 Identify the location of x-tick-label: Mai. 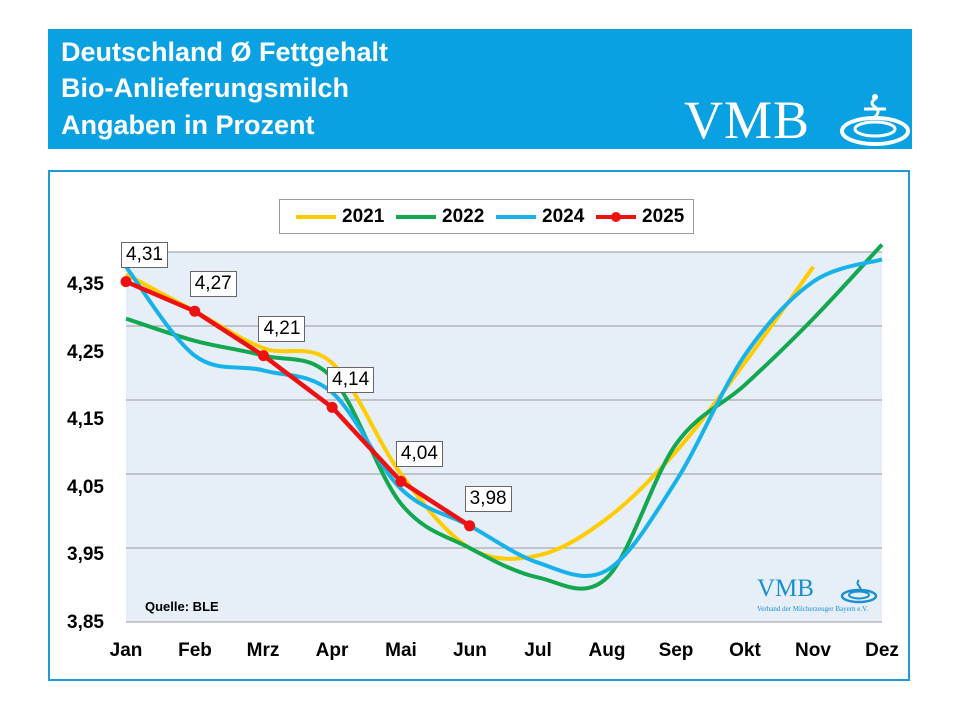
(401, 650).